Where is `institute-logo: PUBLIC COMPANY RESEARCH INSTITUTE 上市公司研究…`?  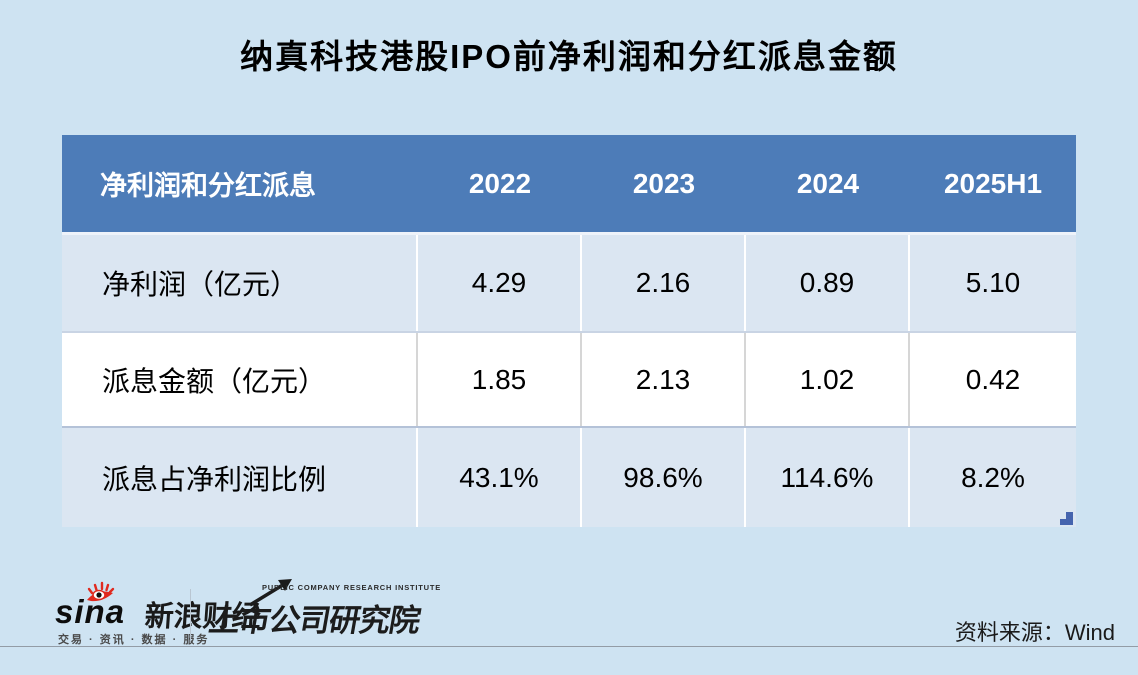 institute-logo: PUBLIC COMPANY RESEARCH INSTITUTE 上市公司研究… is located at coordinates (323, 612).